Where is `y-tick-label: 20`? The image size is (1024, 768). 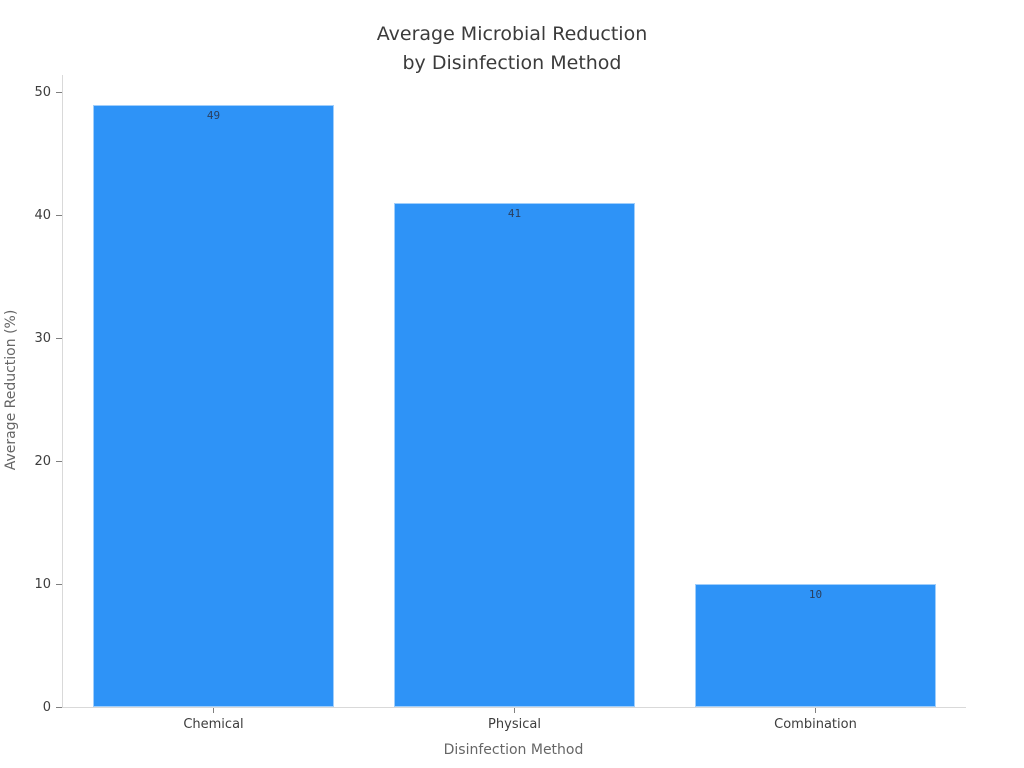
y-tick-label: 20 is located at coordinates (42, 461).